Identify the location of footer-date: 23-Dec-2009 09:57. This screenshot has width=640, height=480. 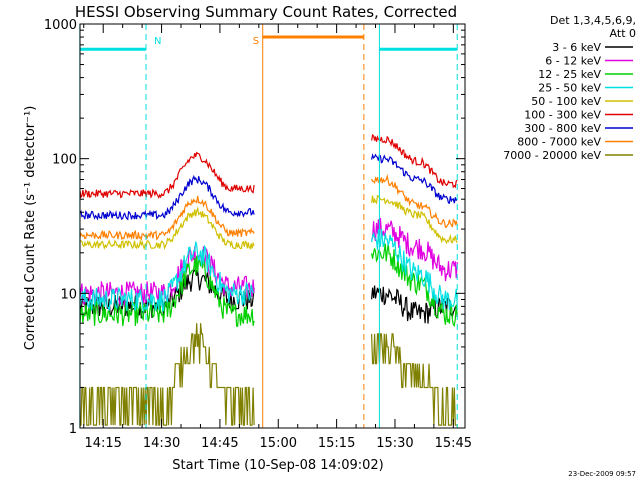
(602, 474).